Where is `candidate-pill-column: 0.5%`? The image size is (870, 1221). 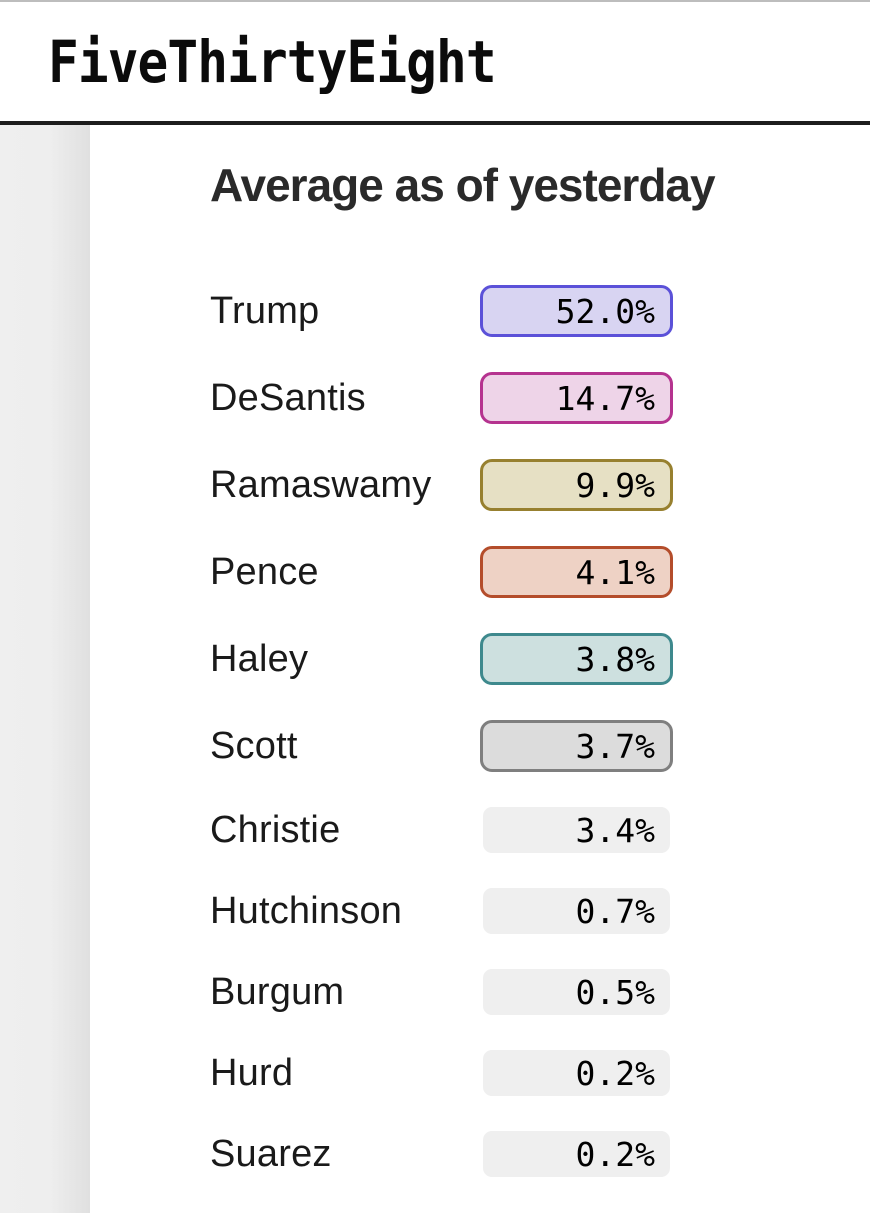
candidate-pill-column: 0.5% is located at coordinates (576, 992).